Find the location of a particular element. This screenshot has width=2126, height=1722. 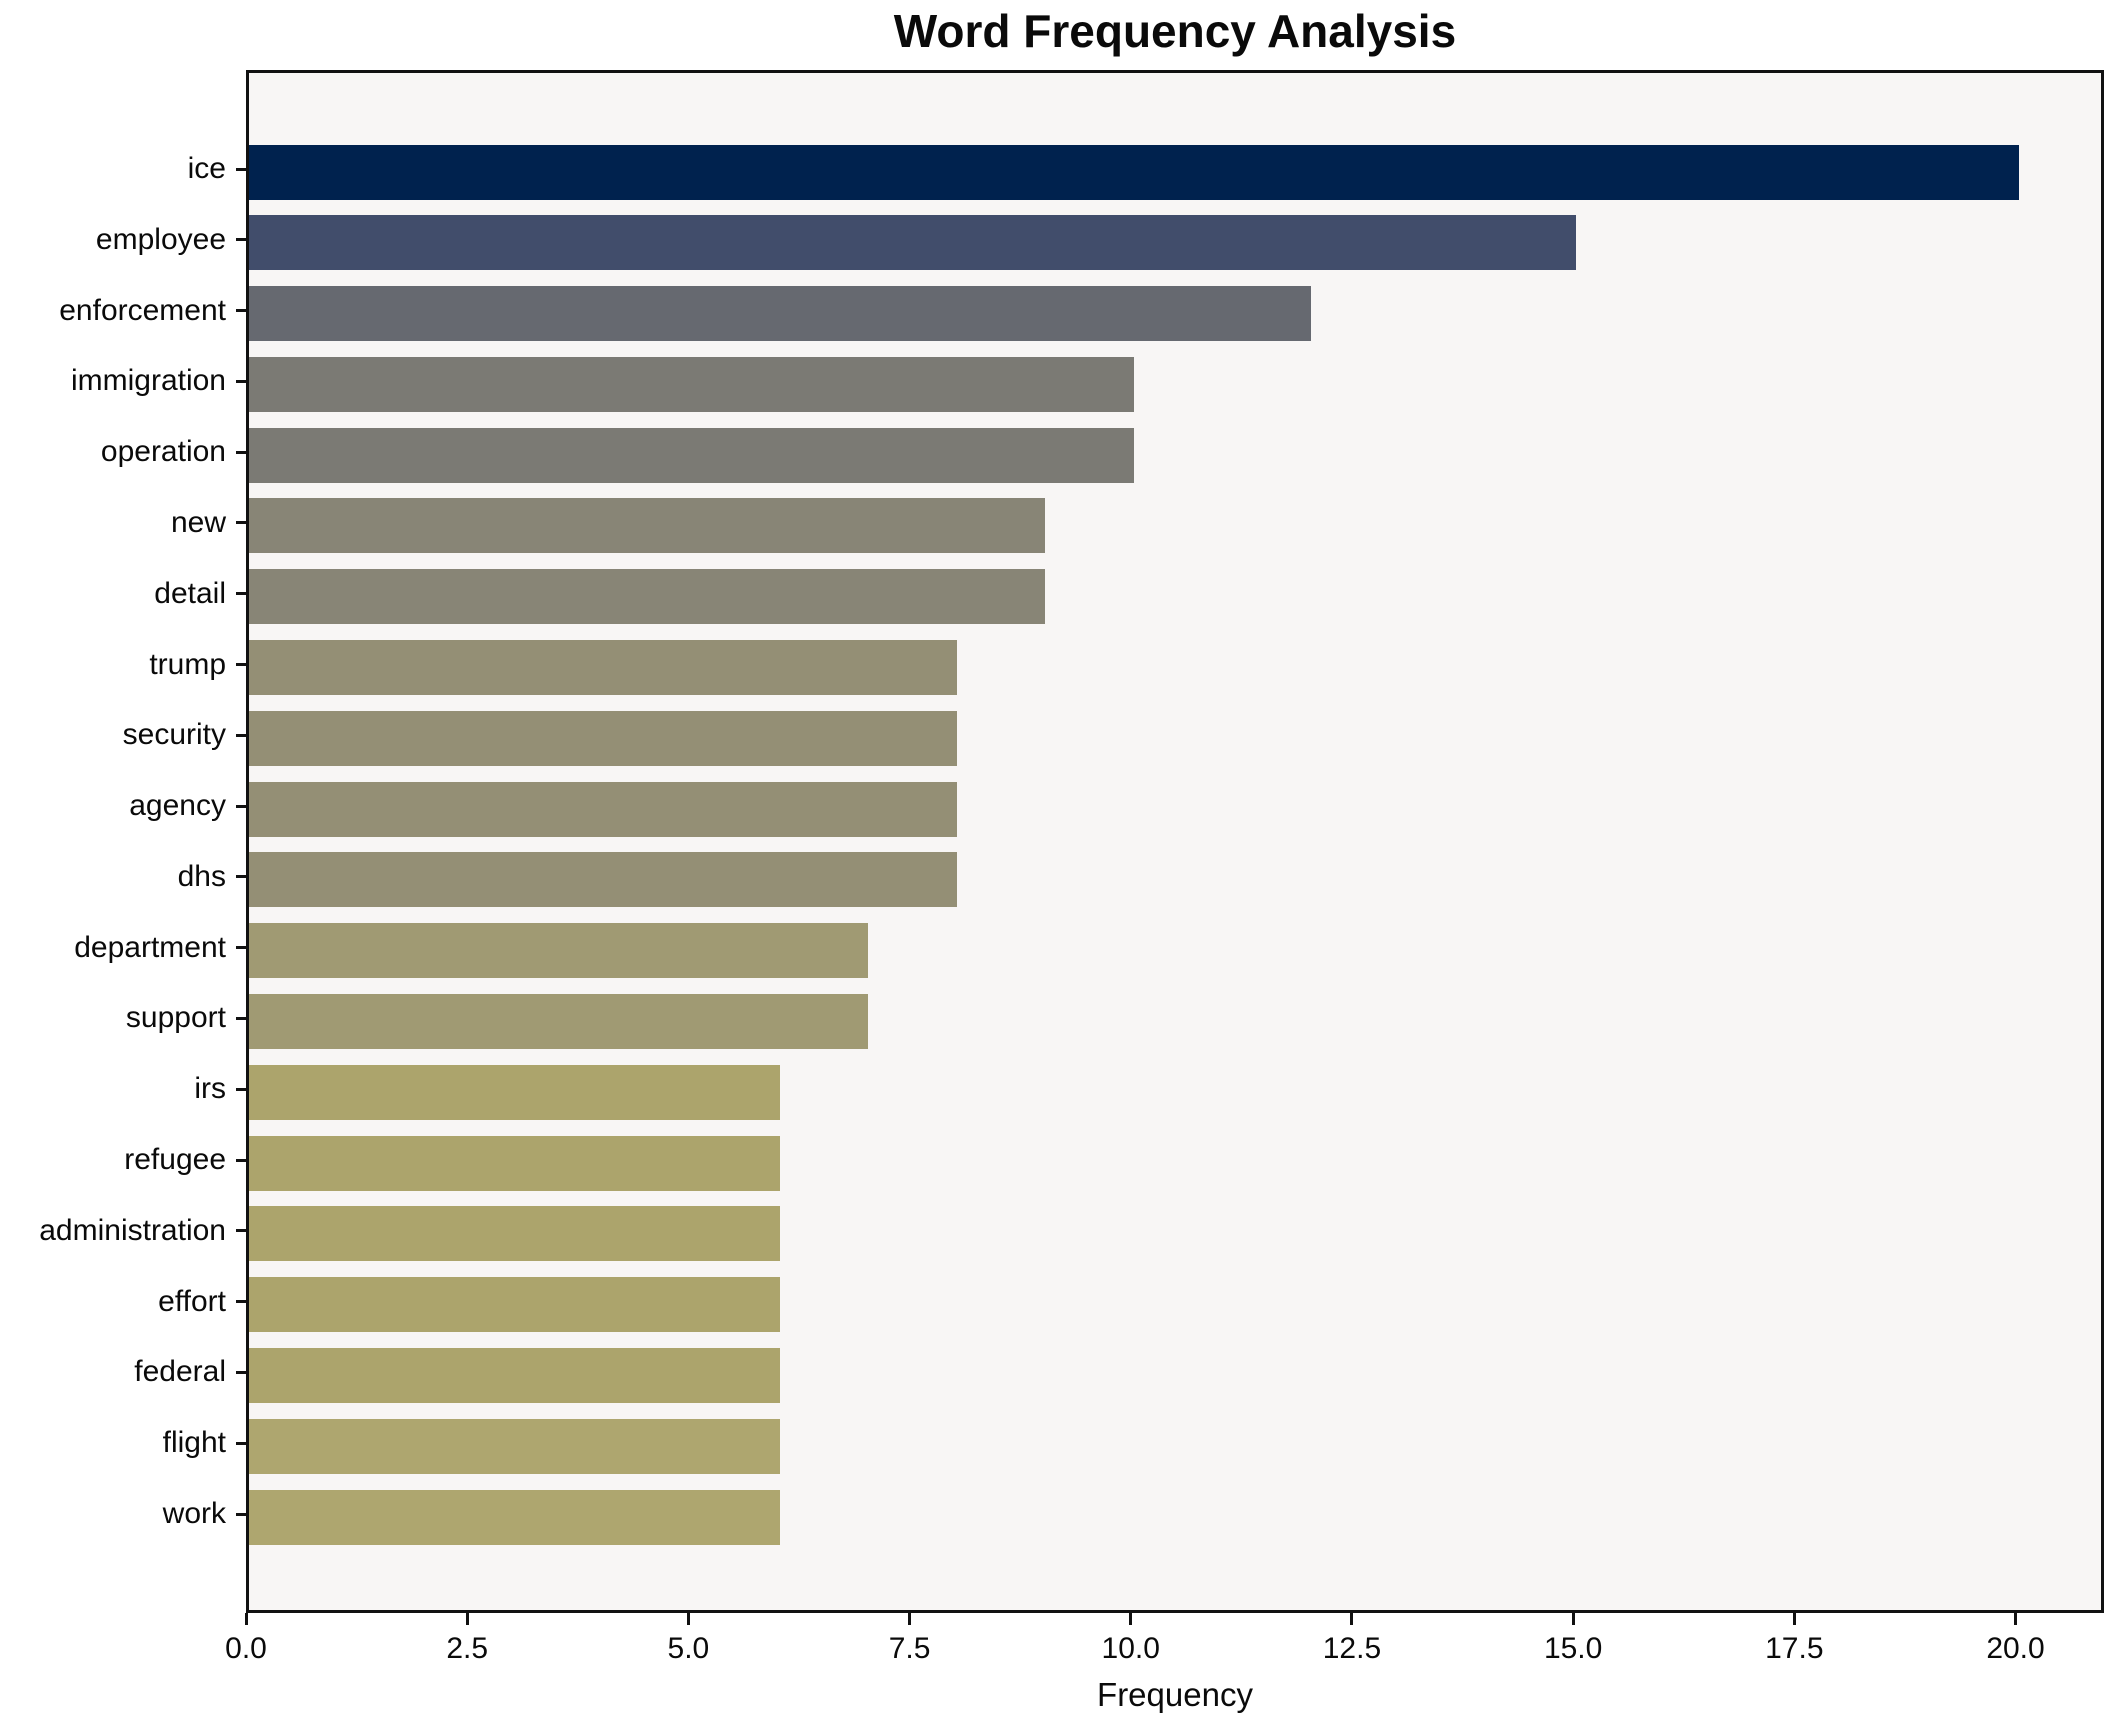

y-tick-label-support: support is located at coordinates (175, 1018).